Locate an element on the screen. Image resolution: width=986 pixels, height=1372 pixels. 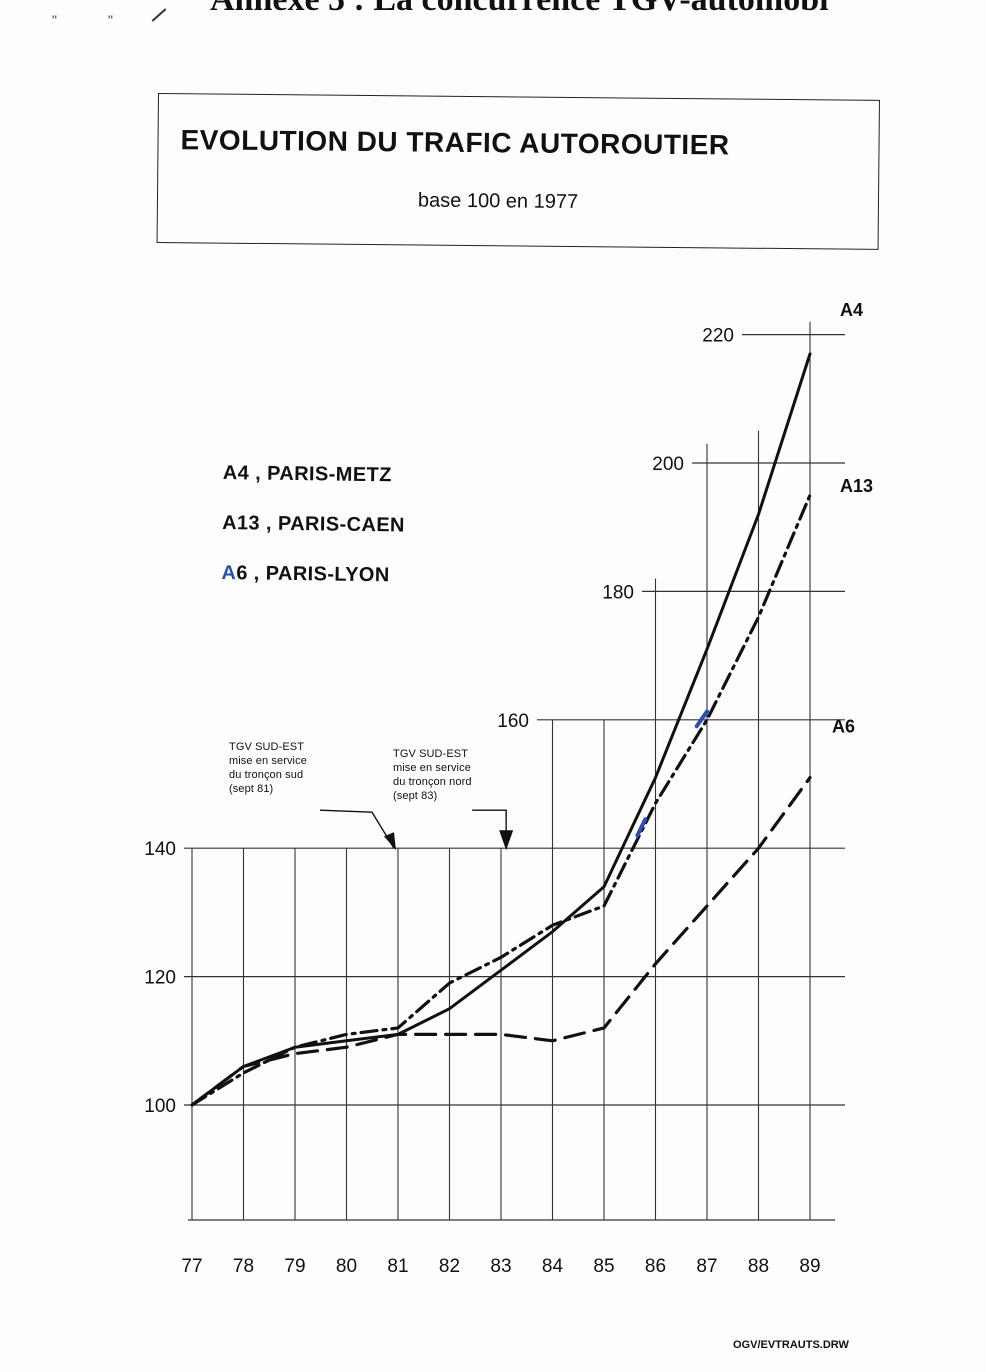
x-tick-label: 77 is located at coordinates (191, 1266).